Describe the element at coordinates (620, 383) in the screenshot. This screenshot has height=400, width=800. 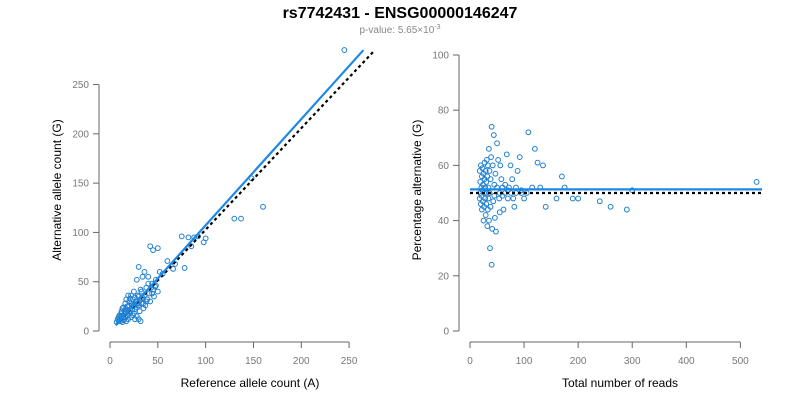
I see `right-x-axis-label: Total number of reads` at that location.